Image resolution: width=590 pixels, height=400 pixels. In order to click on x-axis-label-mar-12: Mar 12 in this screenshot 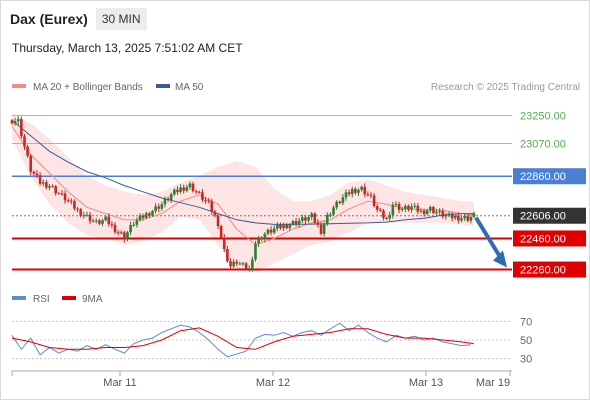, I will do `click(273, 383)`.